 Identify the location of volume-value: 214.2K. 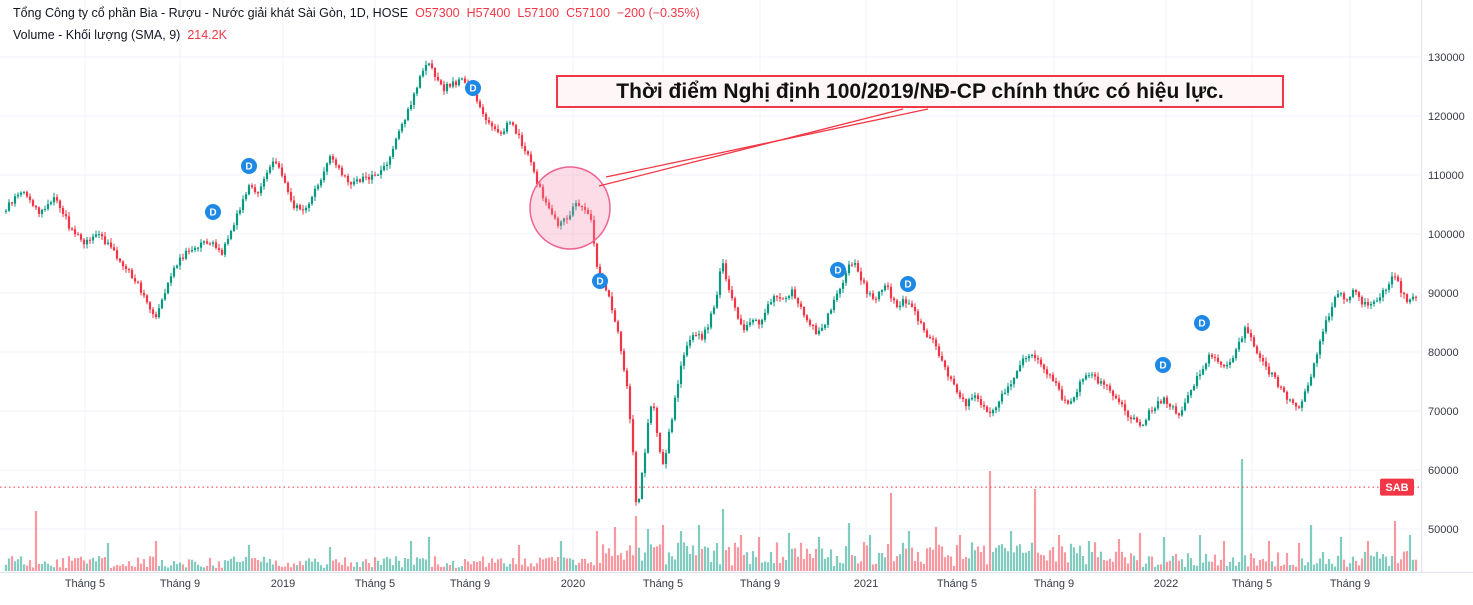
(207, 34).